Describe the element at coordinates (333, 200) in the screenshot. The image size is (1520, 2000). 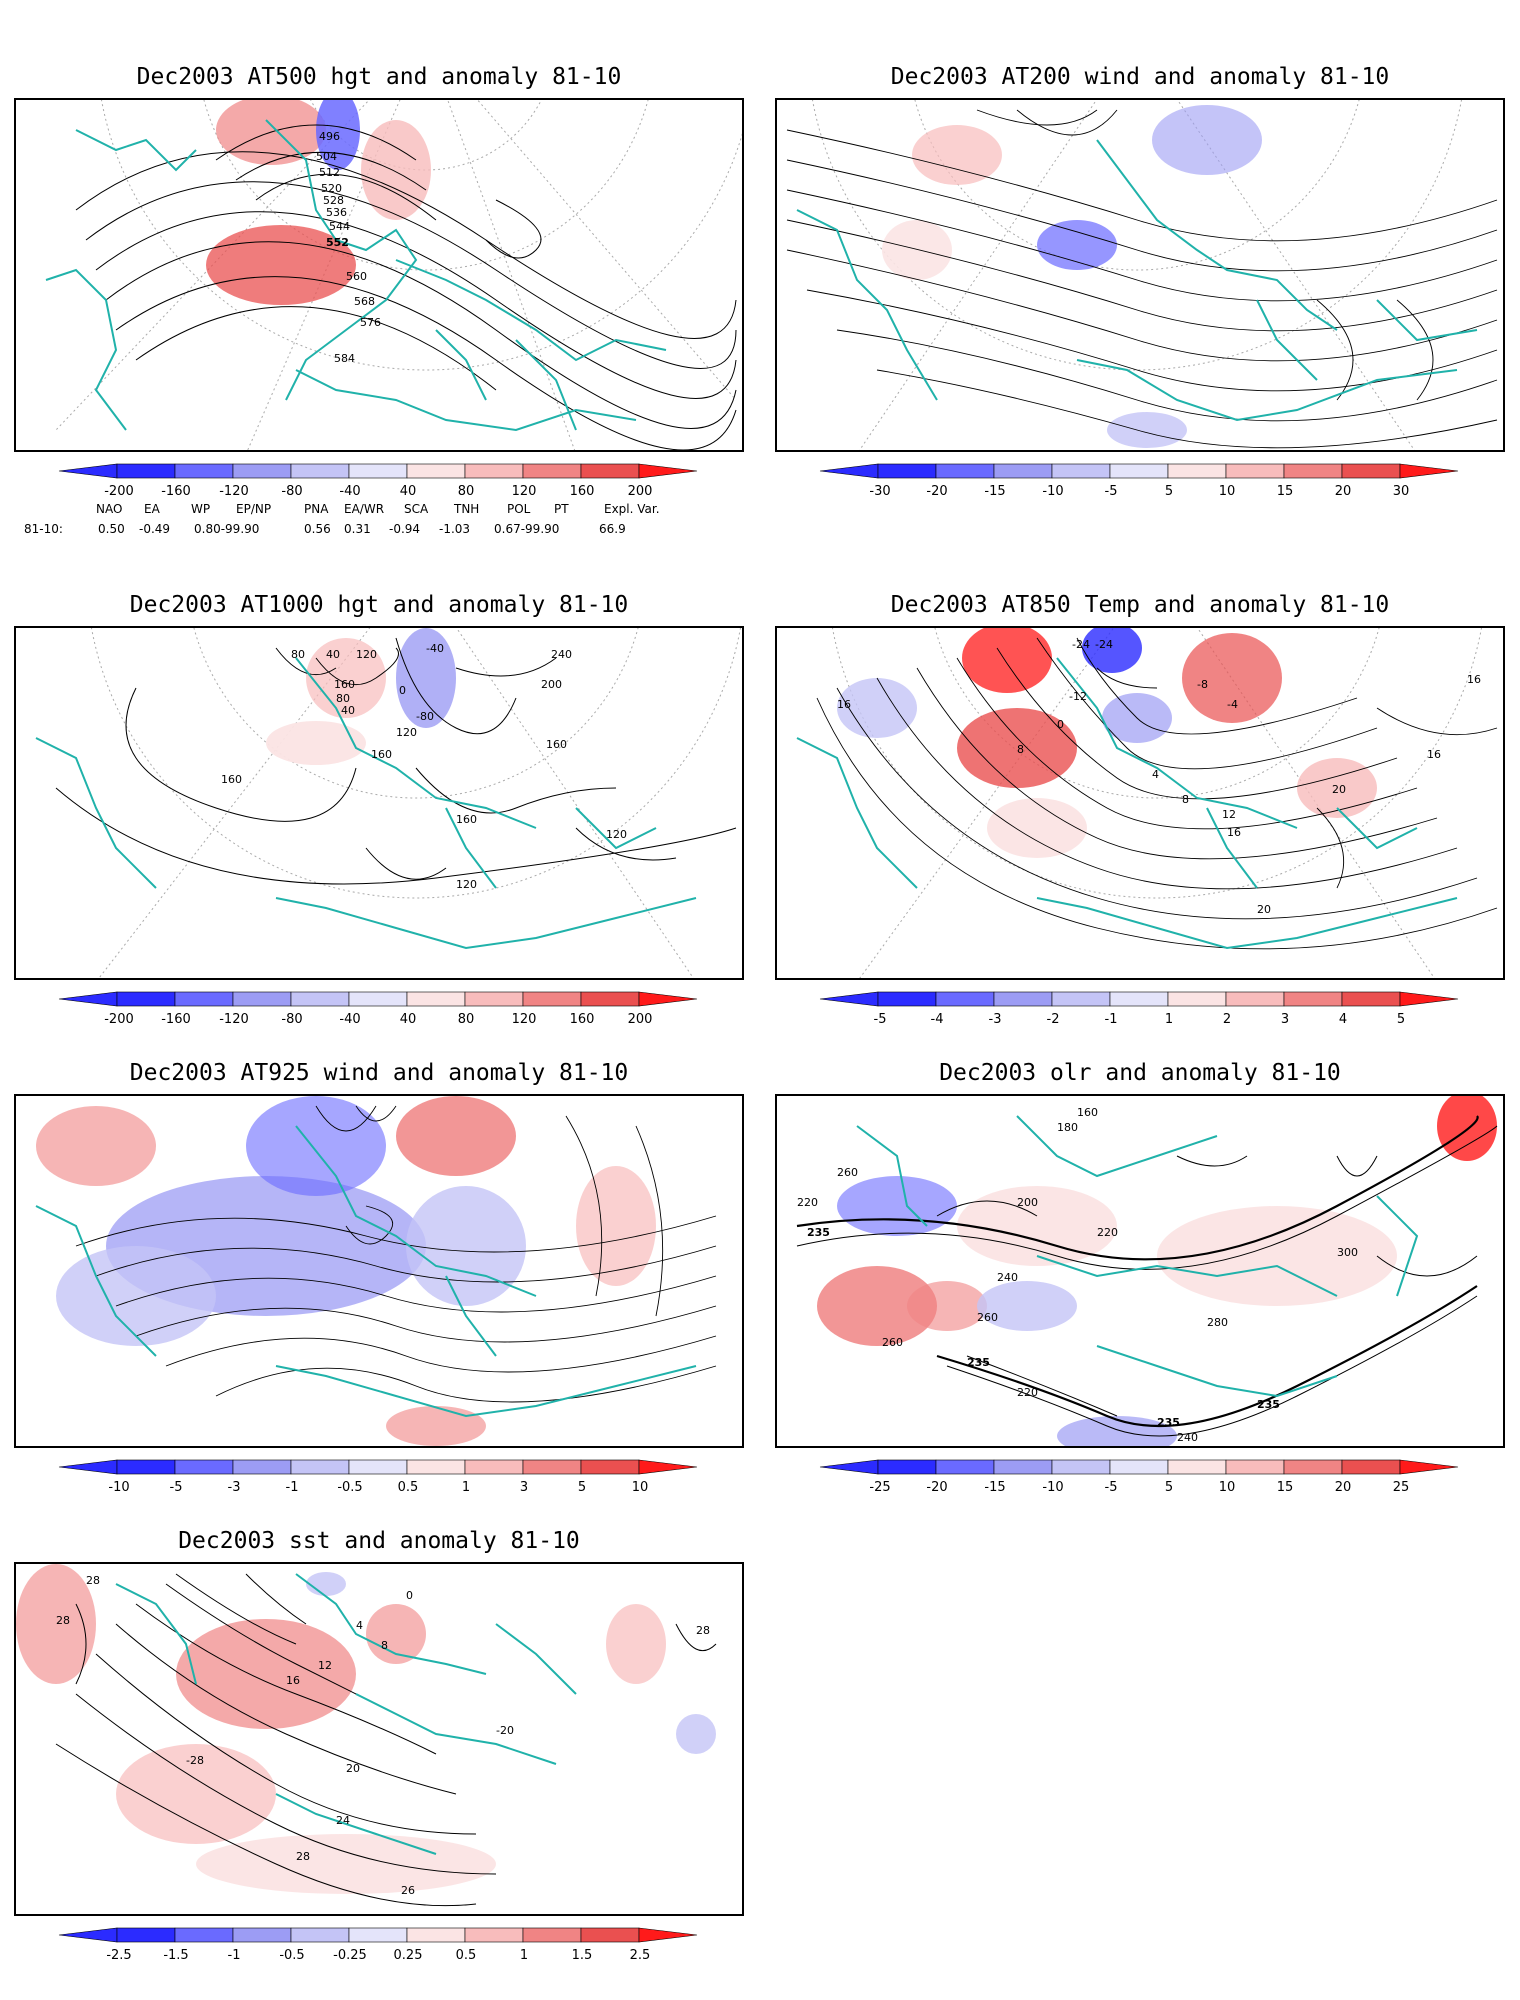
I see `contour-label: 528` at that location.